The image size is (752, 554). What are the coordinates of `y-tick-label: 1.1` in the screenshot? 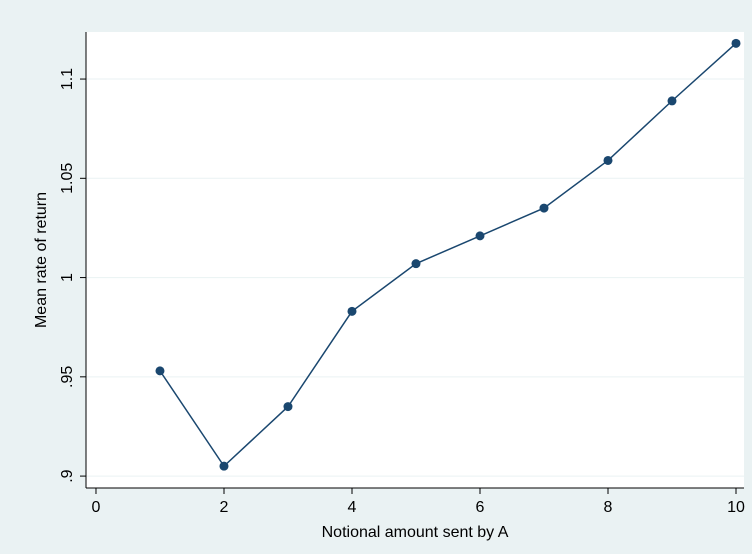 It's located at (67, 79).